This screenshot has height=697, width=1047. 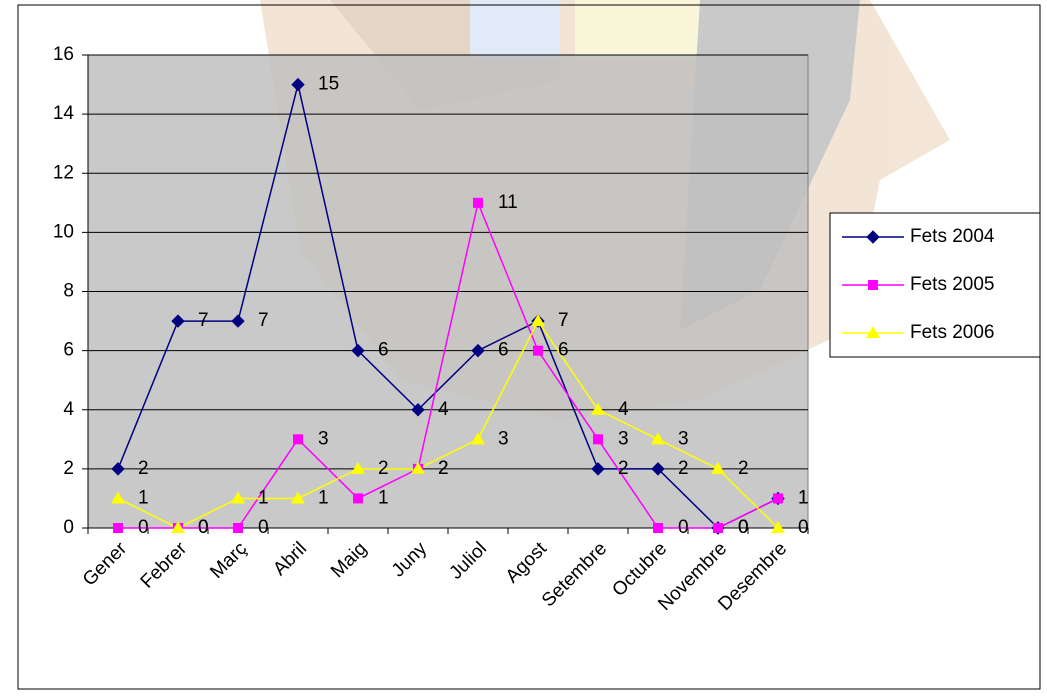 What do you see at coordinates (508, 202) in the screenshot?
I see `data-label: 11` at bounding box center [508, 202].